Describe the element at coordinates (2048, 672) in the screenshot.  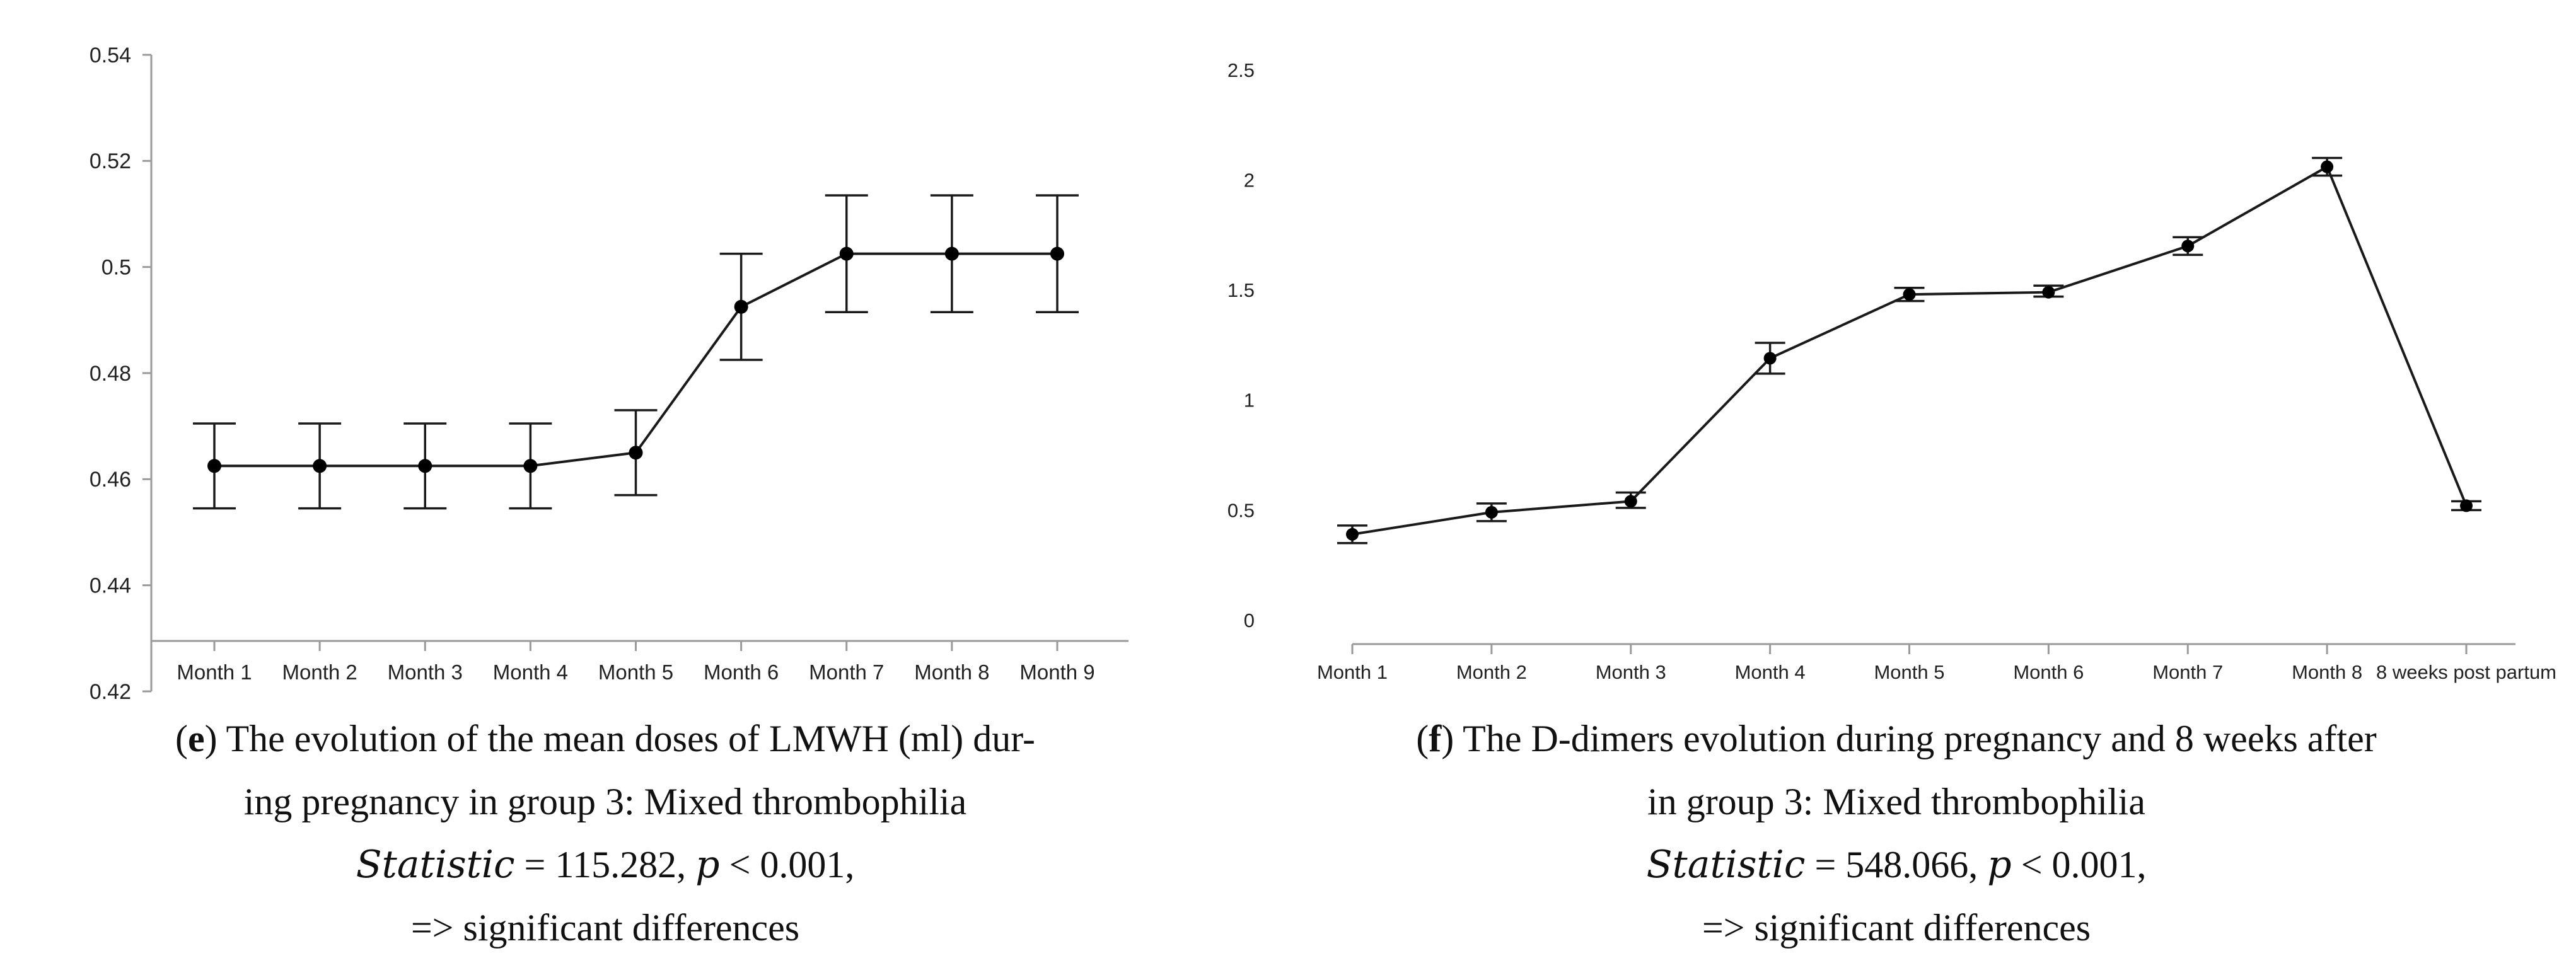
I see `chart-f-x-tick-label: Month 6` at that location.